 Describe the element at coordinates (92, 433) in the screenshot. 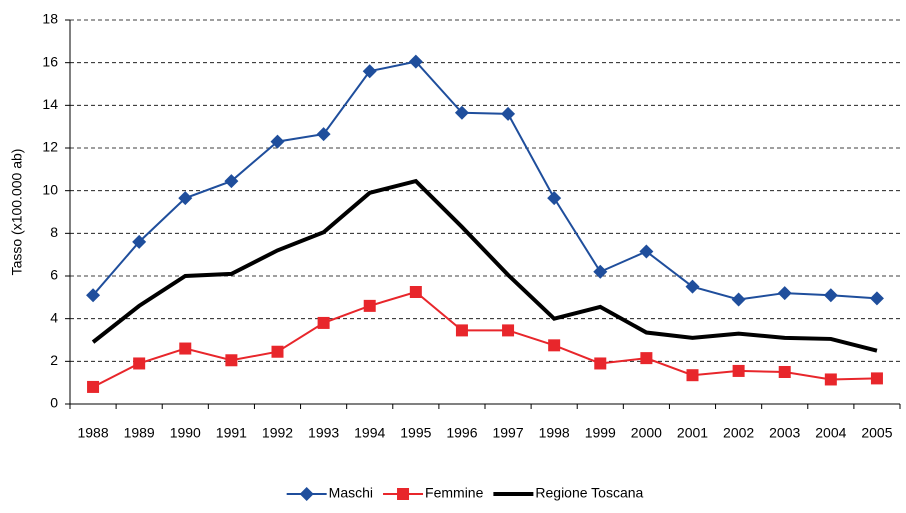

I see `x-tick-label: 1988` at that location.